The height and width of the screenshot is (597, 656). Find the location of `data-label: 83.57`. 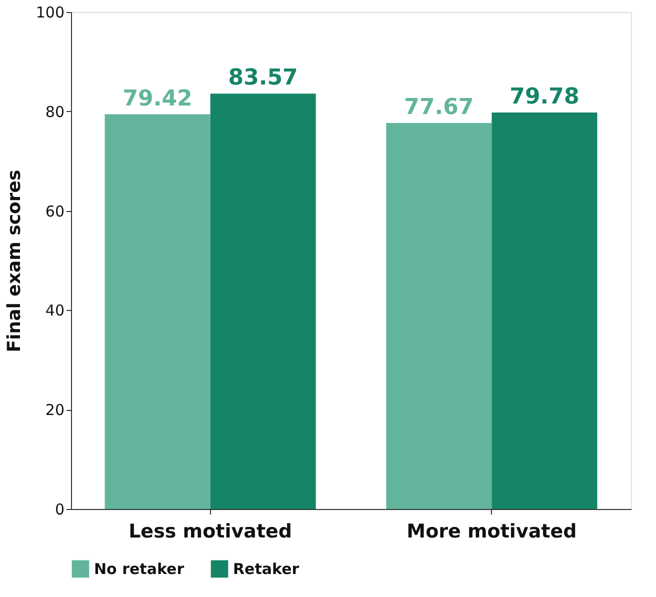

data-label: 83.57 is located at coordinates (263, 78).